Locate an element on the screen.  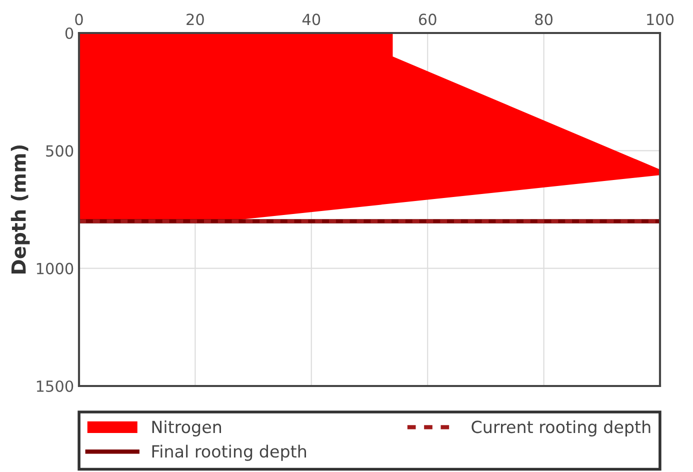
y-tick-label: 500 is located at coordinates (60, 151).